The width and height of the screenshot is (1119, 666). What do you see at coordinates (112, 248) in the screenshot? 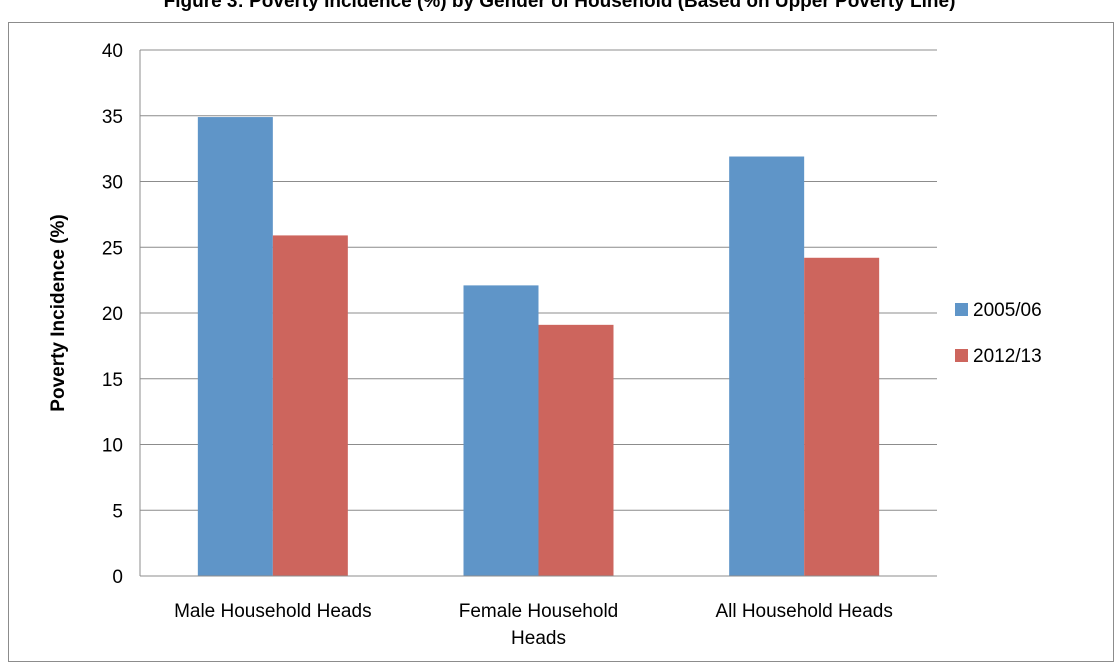
I see `y-tick-label: 25` at bounding box center [112, 248].